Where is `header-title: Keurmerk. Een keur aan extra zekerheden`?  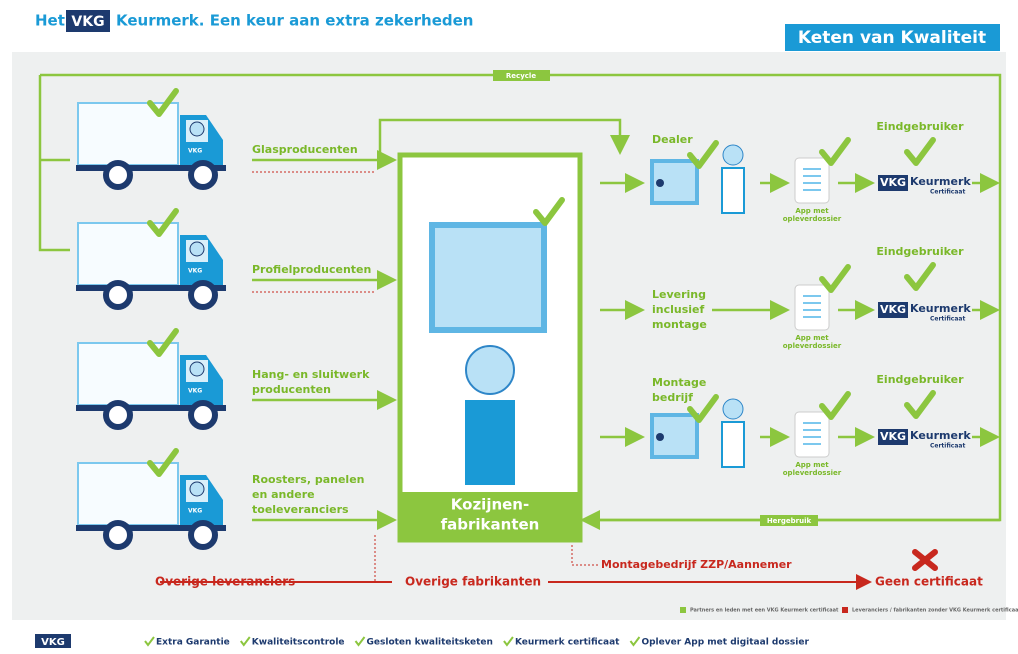 header-title: Keurmerk. Een keur aan extra zekerheden is located at coordinates (294, 21).